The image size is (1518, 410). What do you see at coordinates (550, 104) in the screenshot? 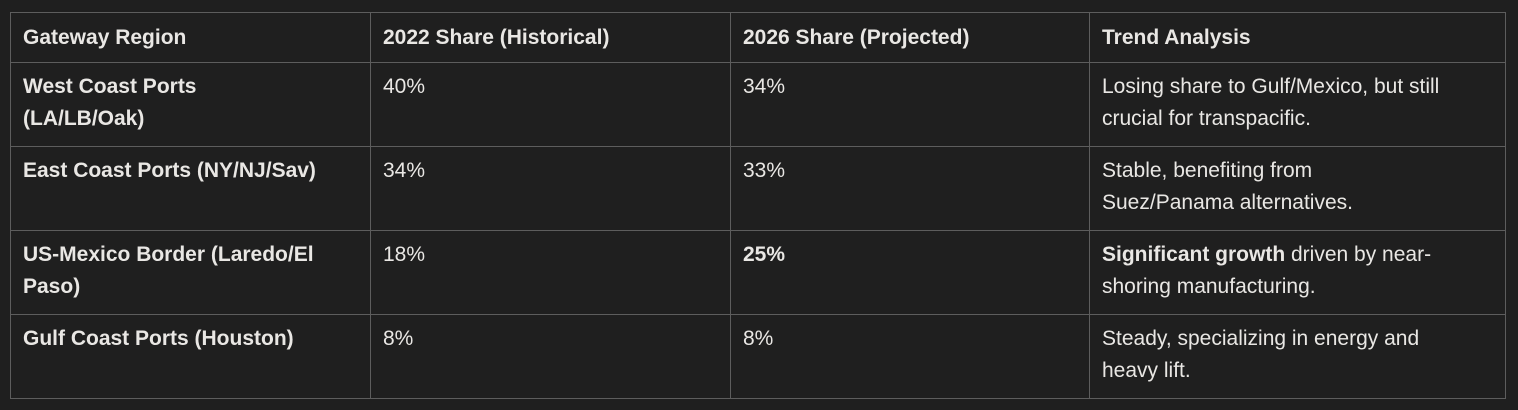
I see `share-2022-cell: 40%` at bounding box center [550, 104].